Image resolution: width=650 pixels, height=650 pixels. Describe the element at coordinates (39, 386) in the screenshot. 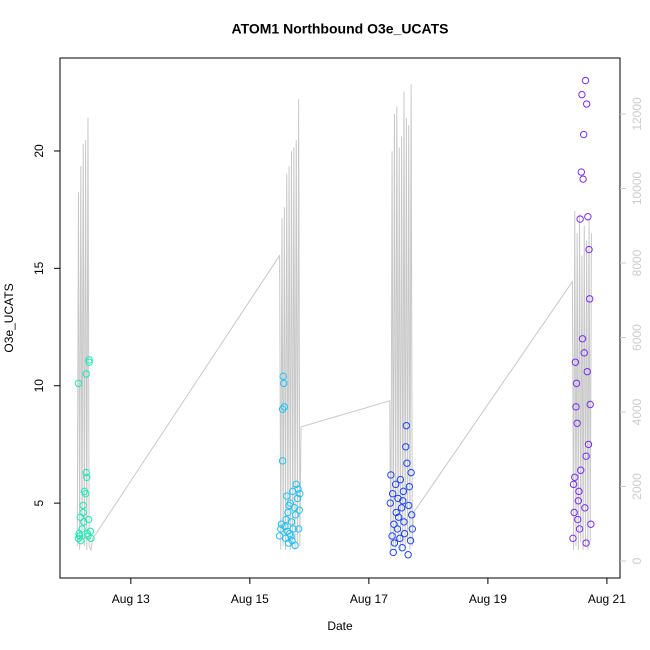

I see `y-tick-label: 10` at that location.